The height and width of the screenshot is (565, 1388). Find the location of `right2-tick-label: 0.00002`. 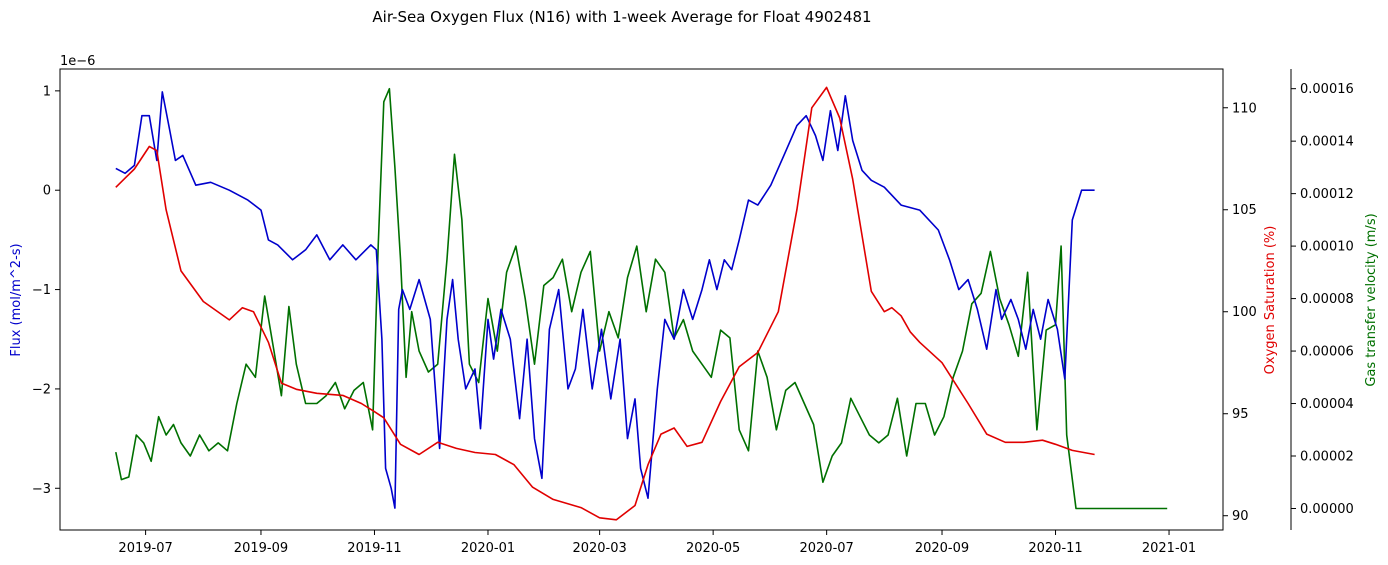

right2-tick-label: 0.00002 is located at coordinates (1327, 457).